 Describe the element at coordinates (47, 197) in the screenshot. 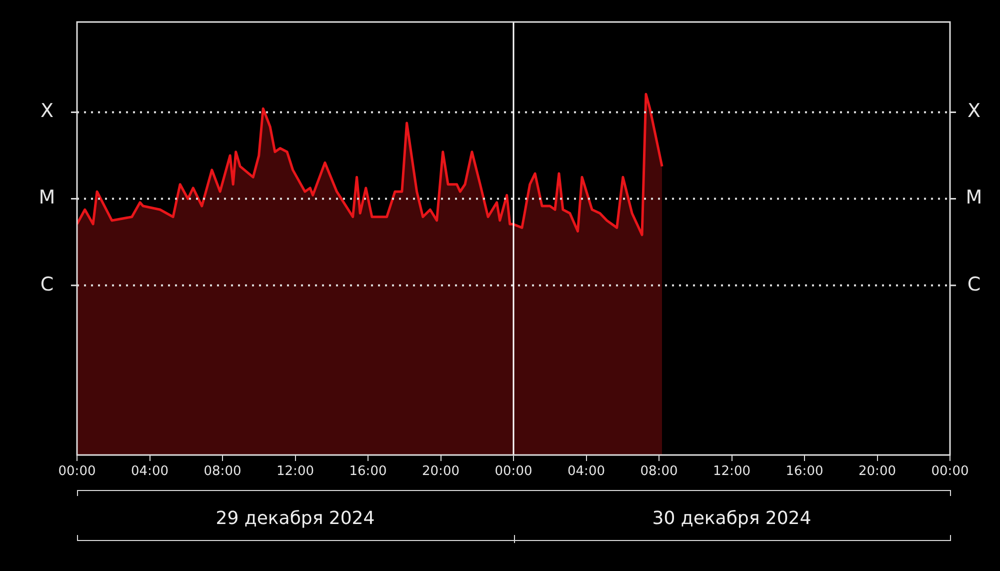

I see `text: M` at that location.